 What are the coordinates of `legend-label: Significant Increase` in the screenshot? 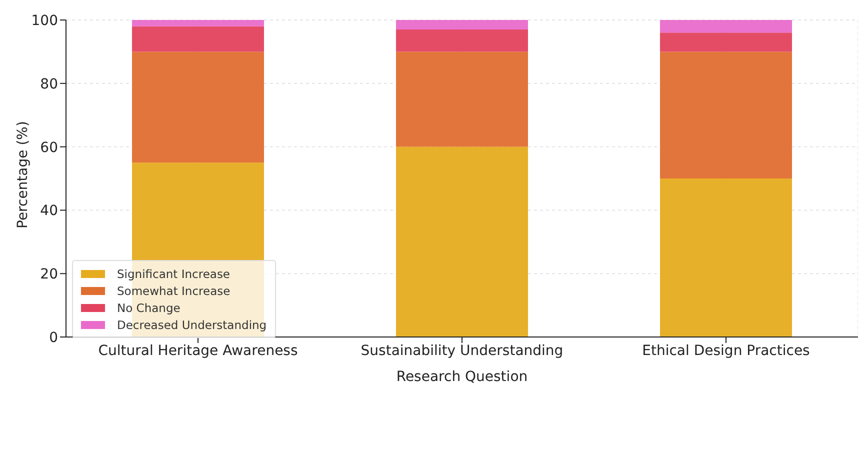 It's located at (173, 273).